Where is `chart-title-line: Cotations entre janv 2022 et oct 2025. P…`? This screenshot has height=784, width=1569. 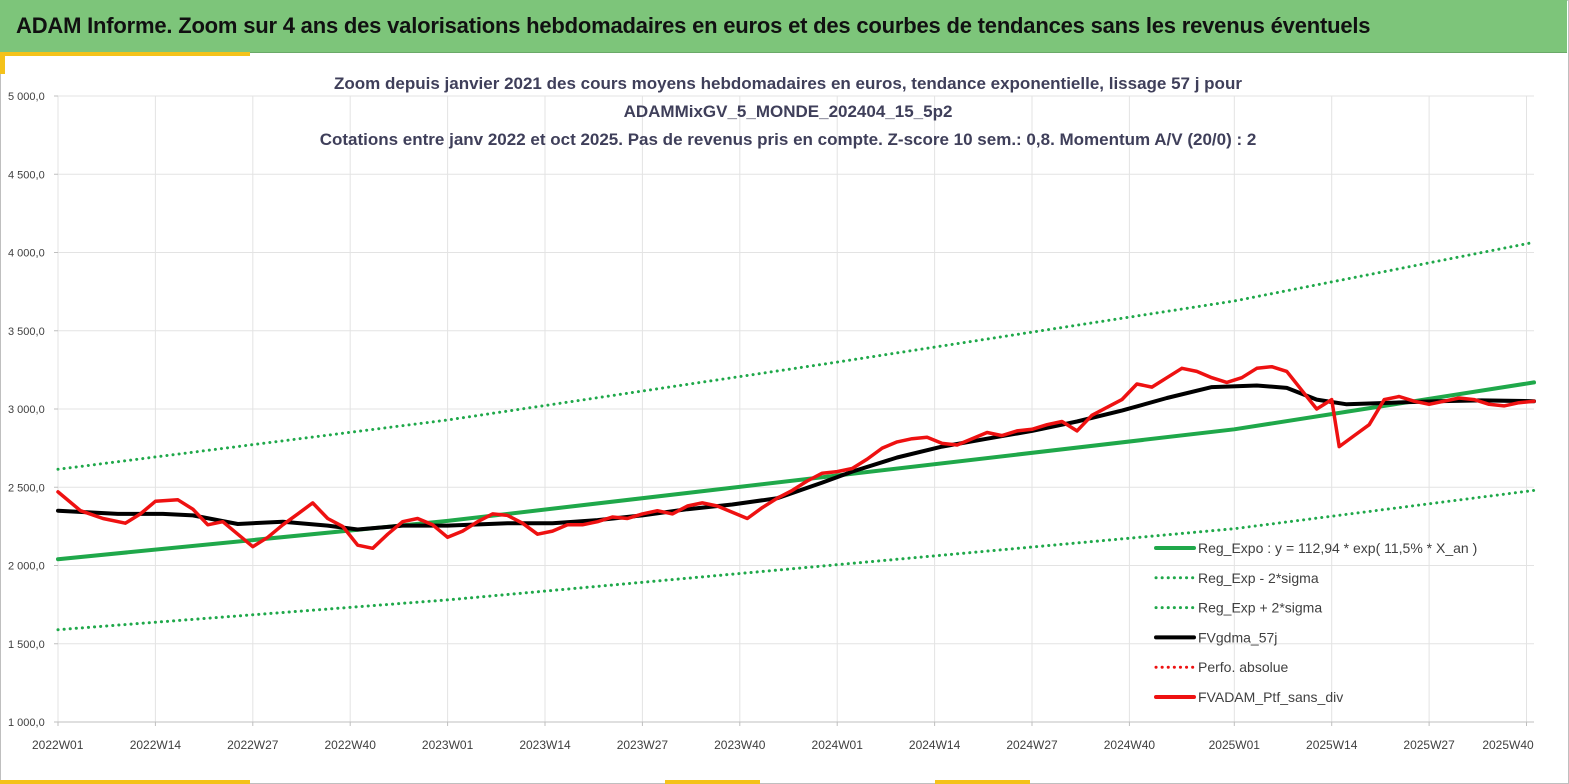
chart-title-line: Cotations entre janv 2022 et oct 2025. P… is located at coordinates (788, 139).